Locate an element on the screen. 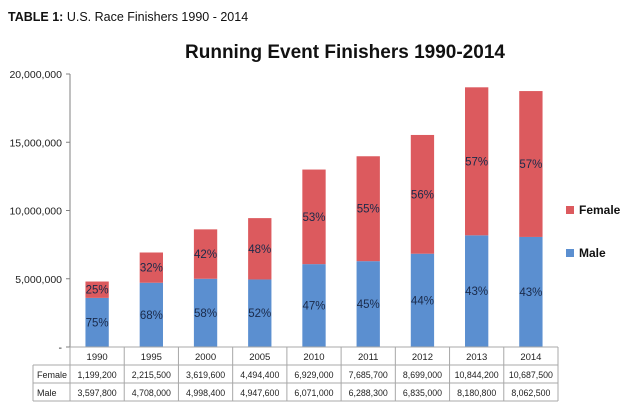  x-tick-label: 2012 is located at coordinates (422, 357).